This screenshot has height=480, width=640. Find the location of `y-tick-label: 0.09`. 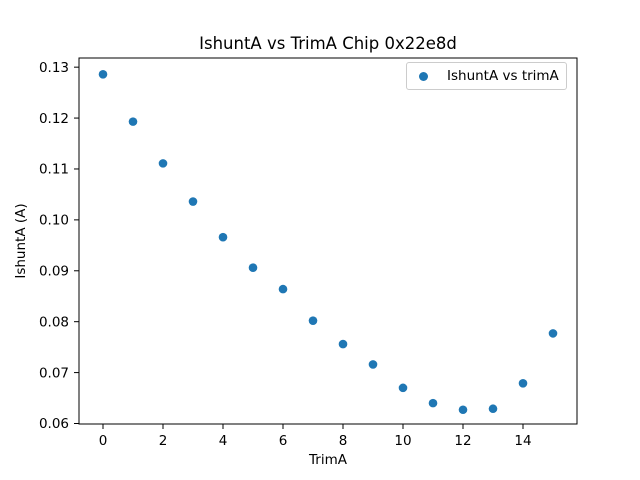

y-tick-label: 0.09 is located at coordinates (54, 271).